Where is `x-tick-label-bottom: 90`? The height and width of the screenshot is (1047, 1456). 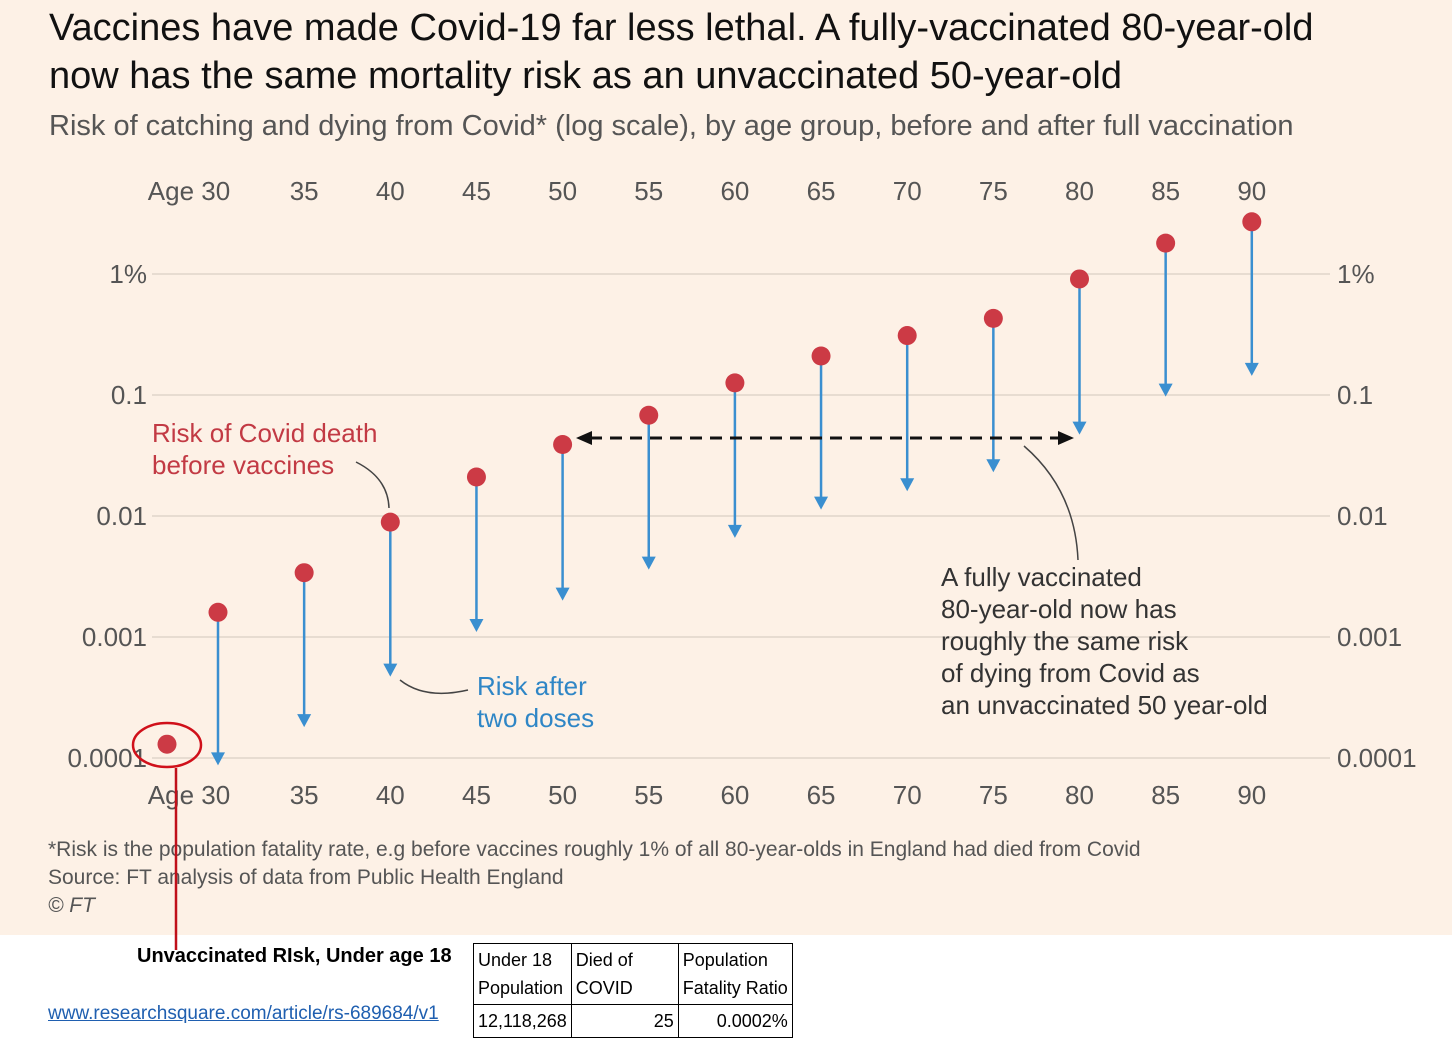 x-tick-label-bottom: 90 is located at coordinates (1251, 795).